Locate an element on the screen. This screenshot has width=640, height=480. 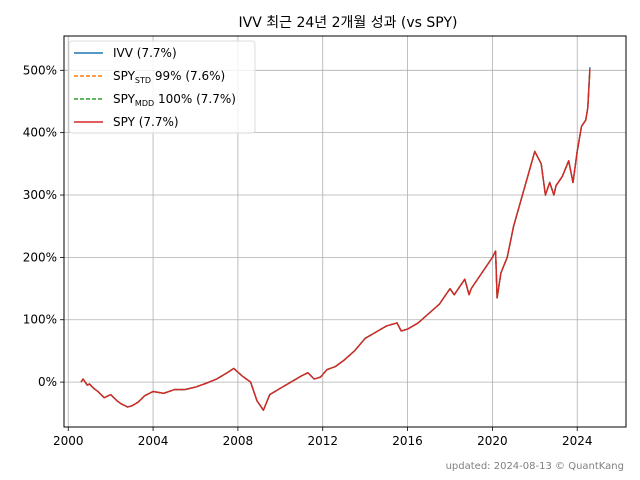
x-tick-label: 2008 is located at coordinates (238, 441).